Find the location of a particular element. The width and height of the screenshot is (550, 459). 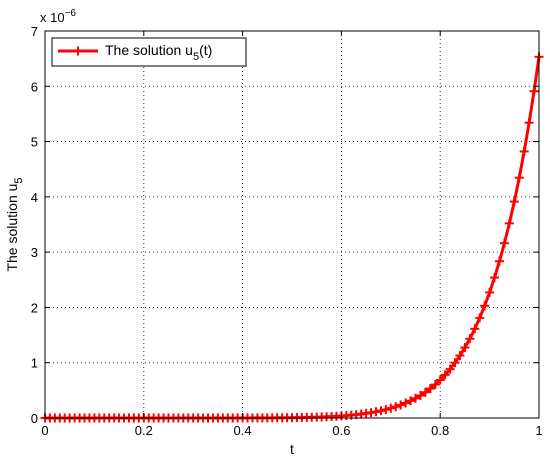

y-tick-label: 0 is located at coordinates (34, 418).